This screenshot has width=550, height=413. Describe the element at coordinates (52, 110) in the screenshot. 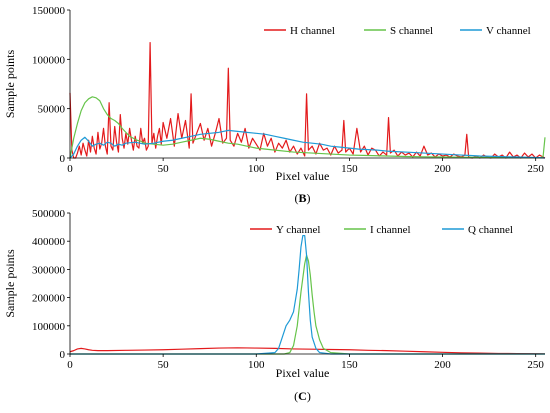

I see `y-tick-label: 50000` at that location.